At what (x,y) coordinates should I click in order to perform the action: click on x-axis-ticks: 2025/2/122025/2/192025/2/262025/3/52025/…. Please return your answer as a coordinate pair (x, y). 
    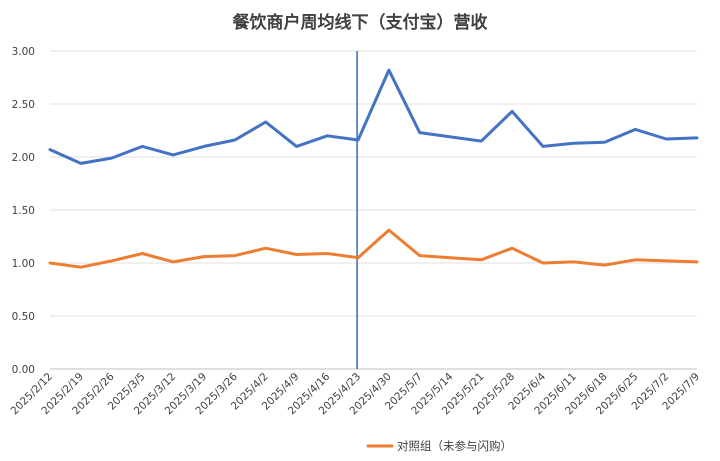
    Looking at the image, I should click on (356, 393).